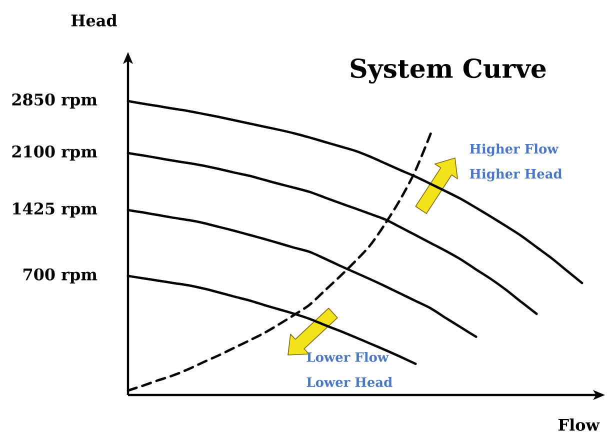  What do you see at coordinates (61, 276) in the screenshot?
I see `series-label: 700 rpm` at bounding box center [61, 276].